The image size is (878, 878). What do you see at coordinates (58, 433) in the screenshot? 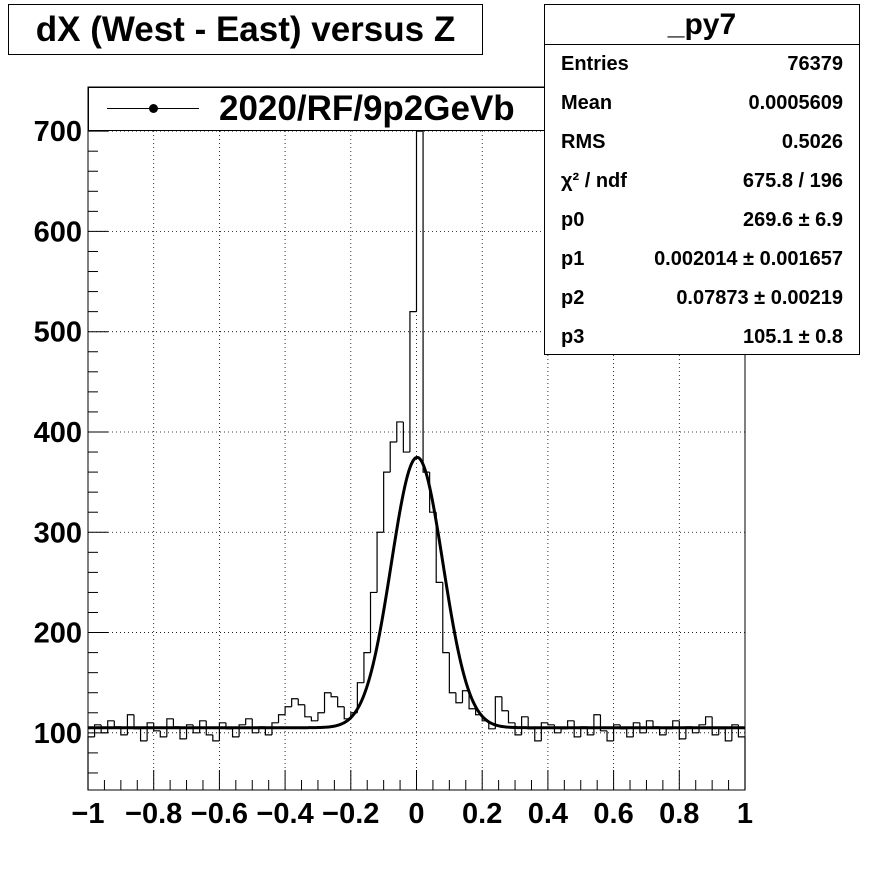
I see `y-tick-label: 400` at bounding box center [58, 433].